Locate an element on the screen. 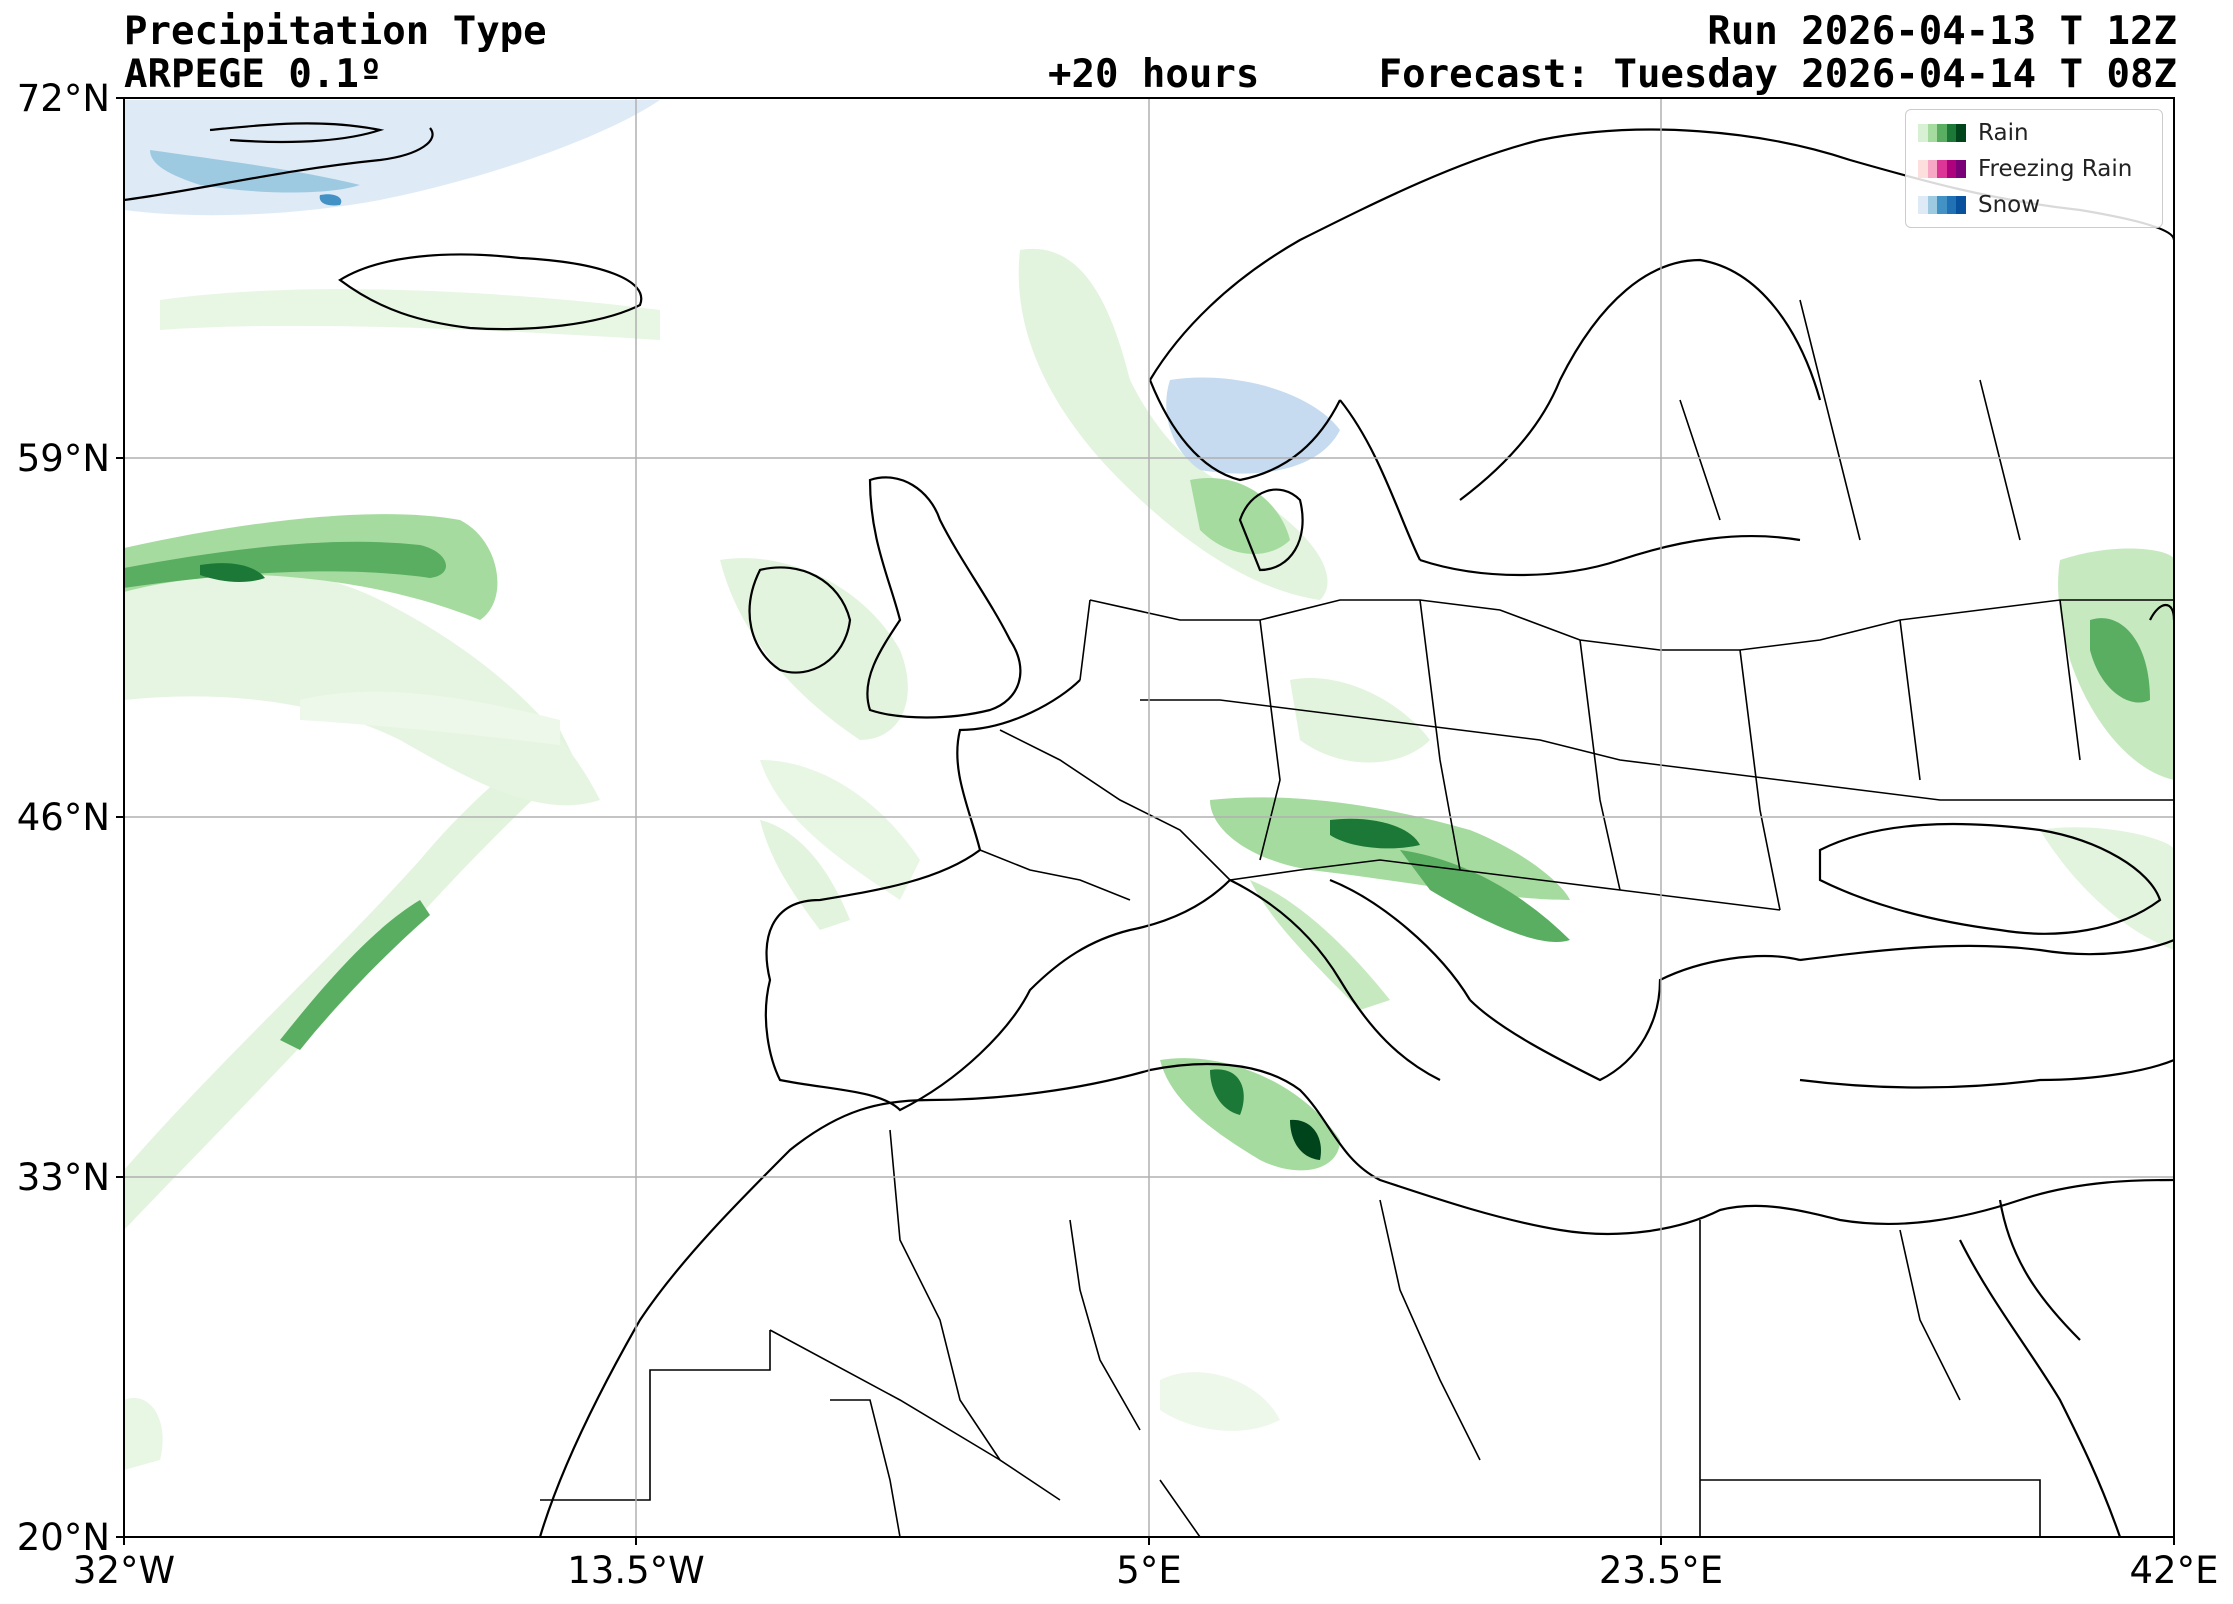 The height and width of the screenshot is (1604, 2233). legend-item-freezing-rain: Freezing Rain is located at coordinates (2025, 169).